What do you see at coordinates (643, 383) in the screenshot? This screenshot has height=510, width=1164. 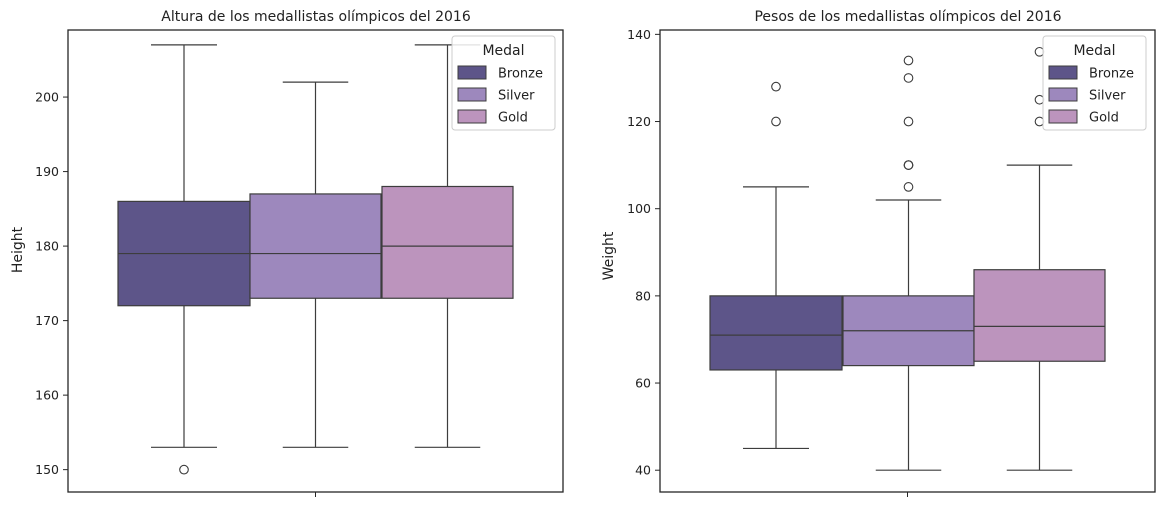 I see `y-tick-label: 60` at bounding box center [643, 383].